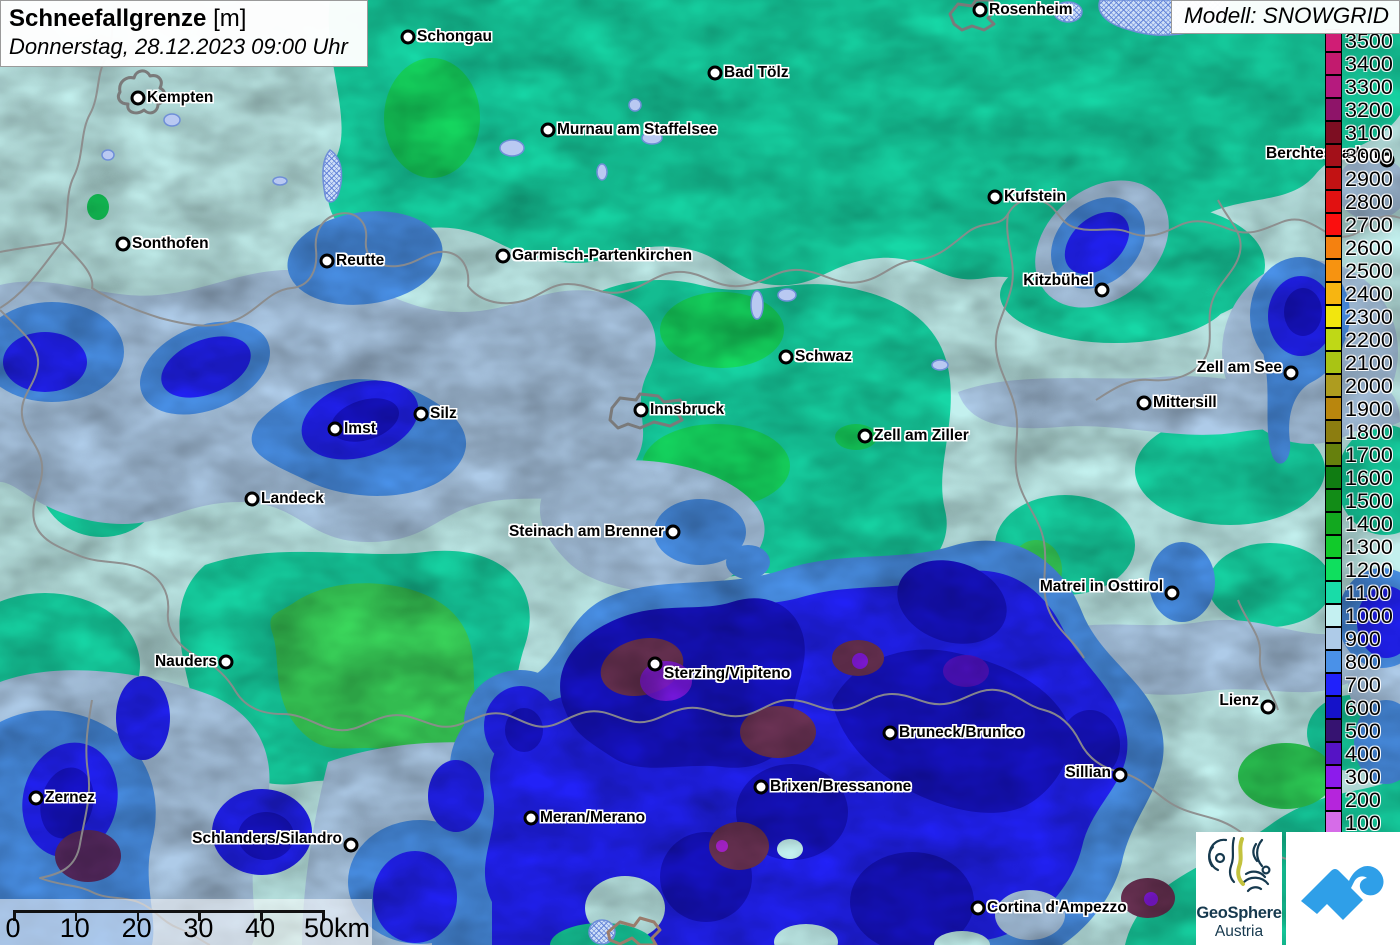  Describe the element at coordinates (1369, 501) in the screenshot. I see `legend-value: 1500` at that location.